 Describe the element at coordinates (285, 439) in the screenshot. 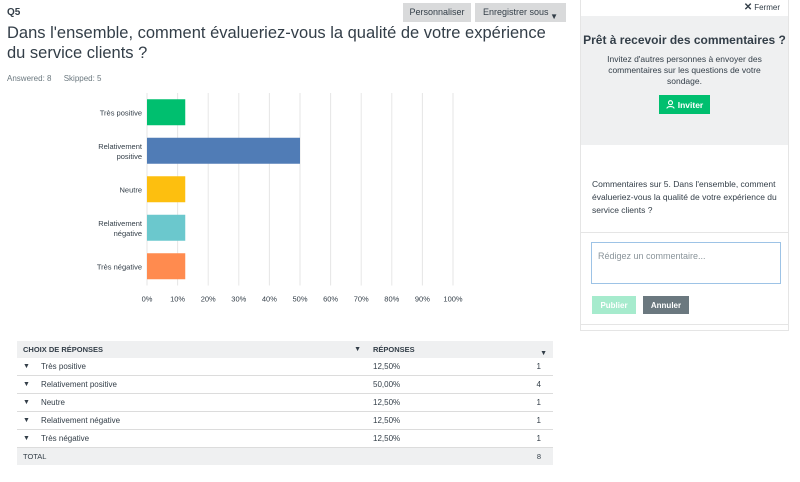

I see `table-row: ▼ Très négative 12,50% 1` at that location.